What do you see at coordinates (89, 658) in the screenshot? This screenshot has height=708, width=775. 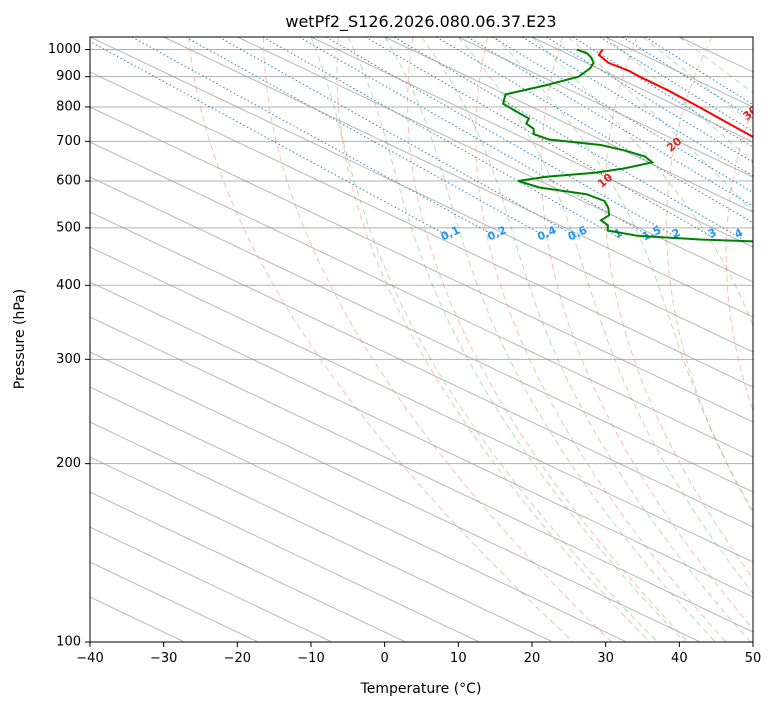 I see `x-tick-label: −40` at bounding box center [89, 658].